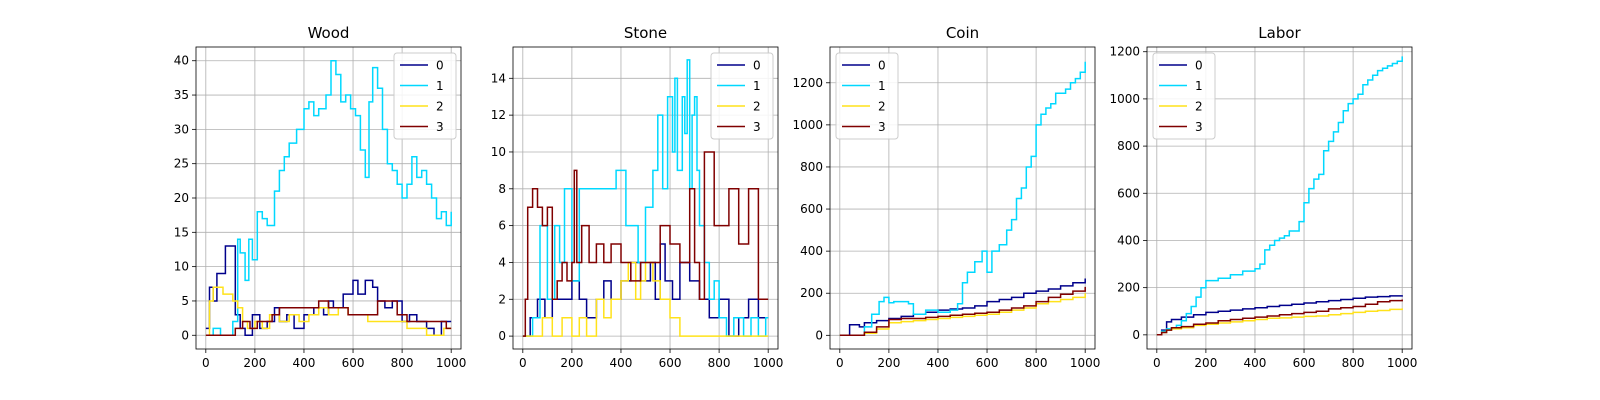  What do you see at coordinates (498, 115) in the screenshot?
I see `y-tick-label-6: 12` at bounding box center [498, 115].